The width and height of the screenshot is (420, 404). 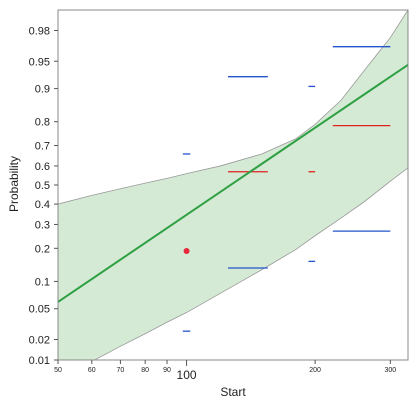 What do you see at coordinates (42, 167) in the screenshot?
I see `y-tick-label: 0.6` at bounding box center [42, 167].